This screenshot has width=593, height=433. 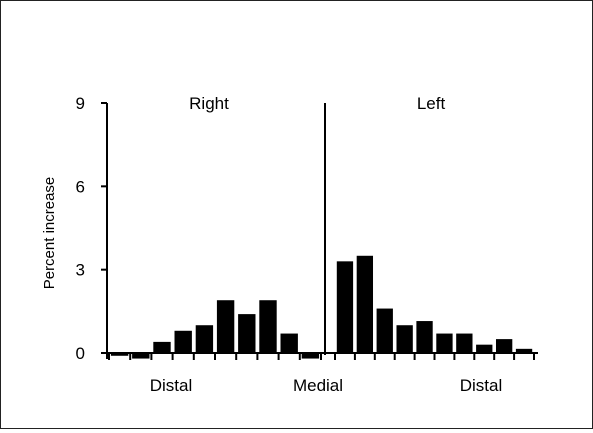 What do you see at coordinates (80, 270) in the screenshot?
I see `y-tick-label: 3` at bounding box center [80, 270].